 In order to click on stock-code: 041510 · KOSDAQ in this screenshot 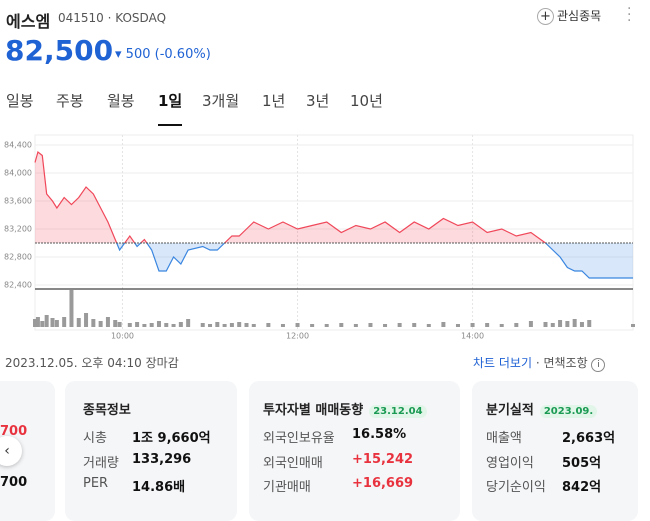, I will do `click(112, 18)`.